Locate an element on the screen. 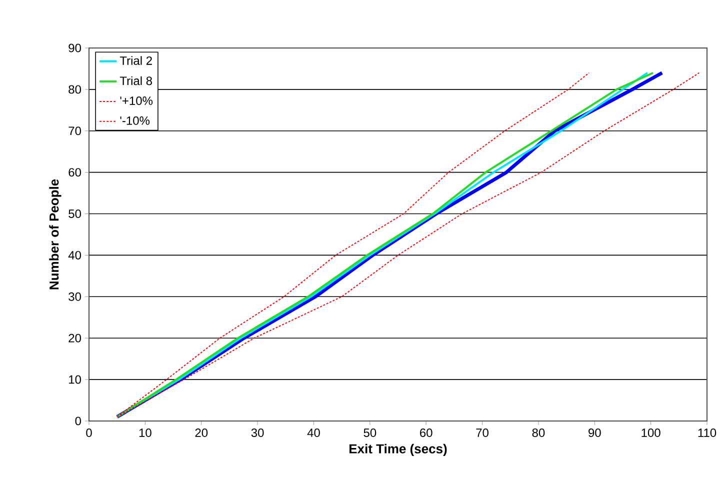 The width and height of the screenshot is (726, 502). y-tick-label: 60 is located at coordinates (75, 172).